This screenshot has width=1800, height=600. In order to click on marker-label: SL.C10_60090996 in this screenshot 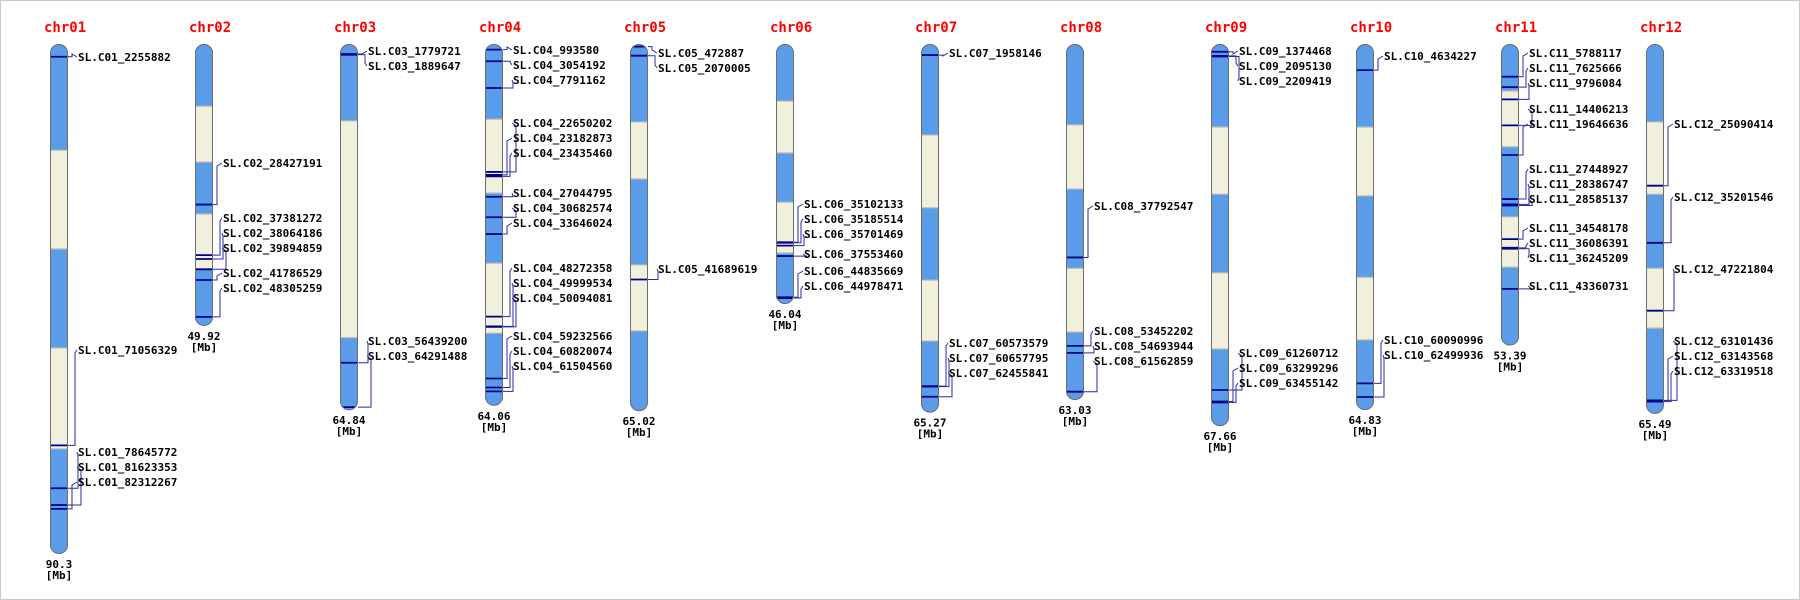, I will do `click(1434, 340)`.